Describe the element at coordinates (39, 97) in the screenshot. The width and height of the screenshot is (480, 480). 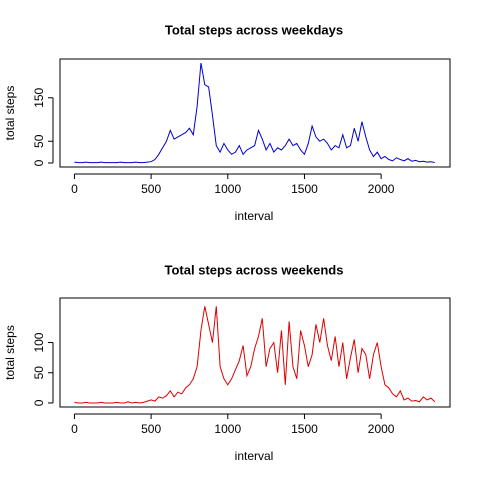
I see `y-tick-label: 150` at that location.